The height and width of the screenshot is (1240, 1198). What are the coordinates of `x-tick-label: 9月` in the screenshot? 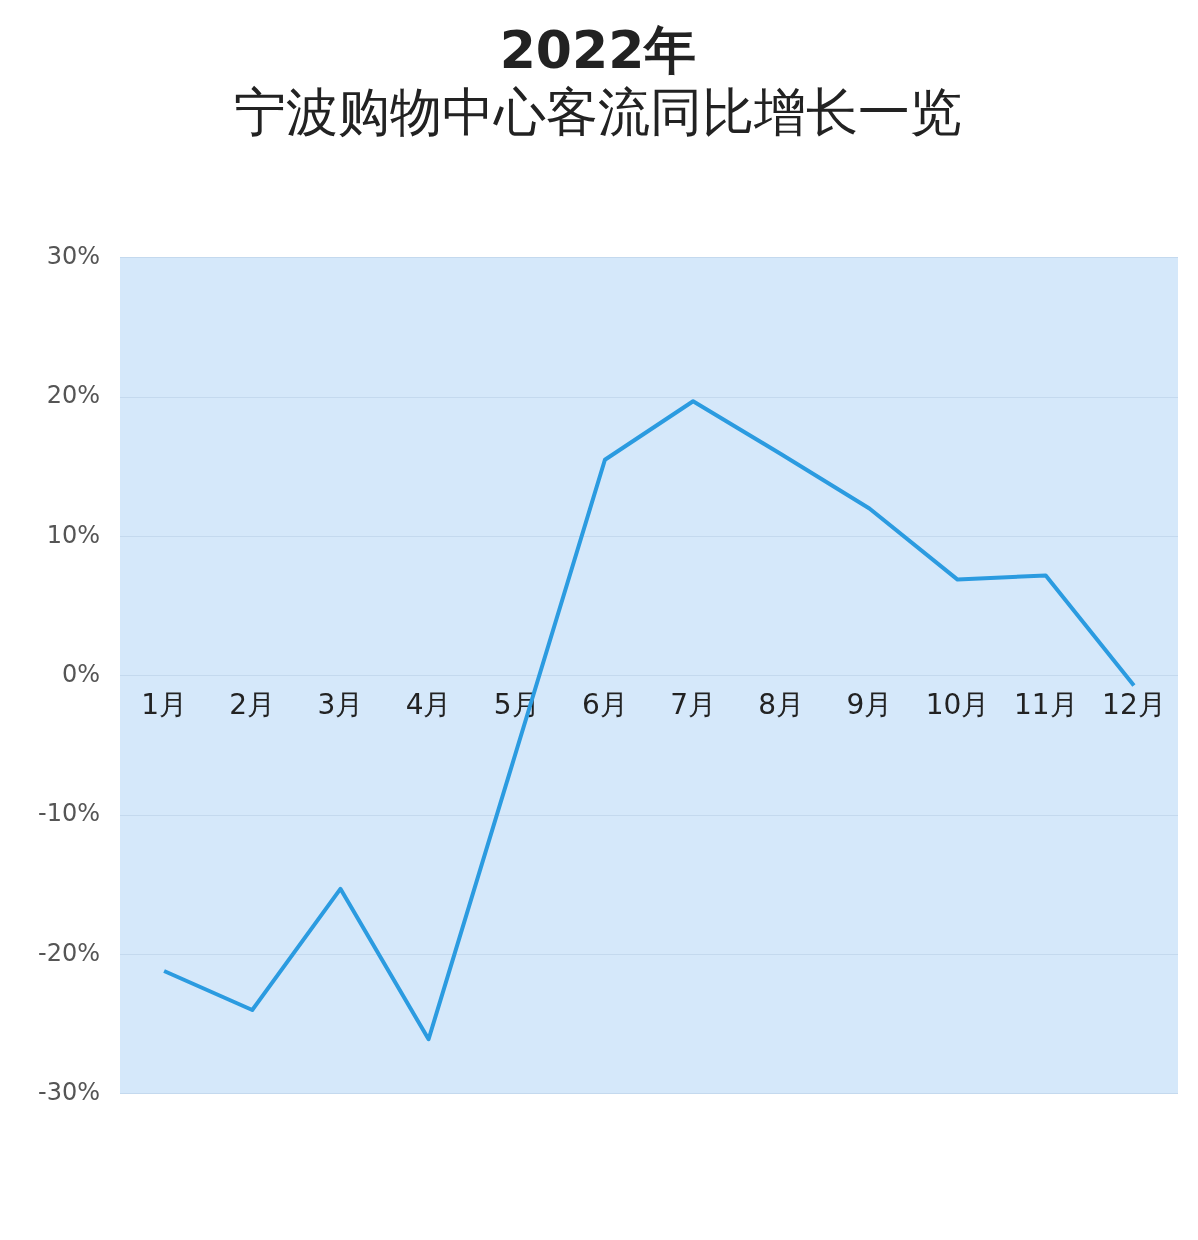 It's located at (869, 704).